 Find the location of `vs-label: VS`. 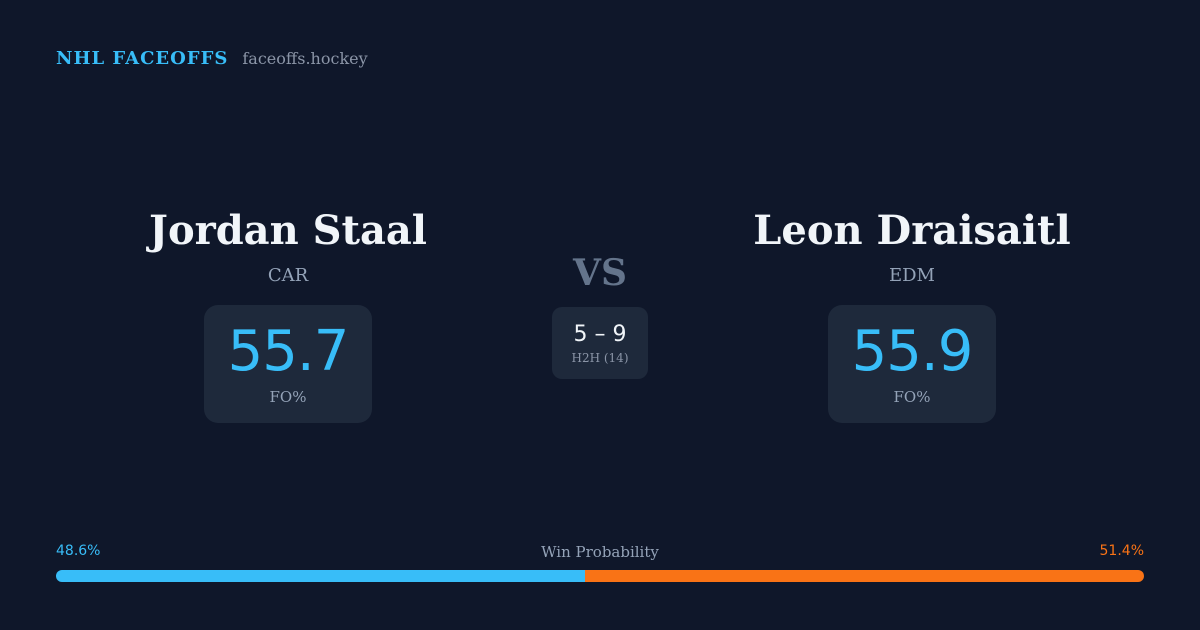

vs-label: VS is located at coordinates (600, 273).